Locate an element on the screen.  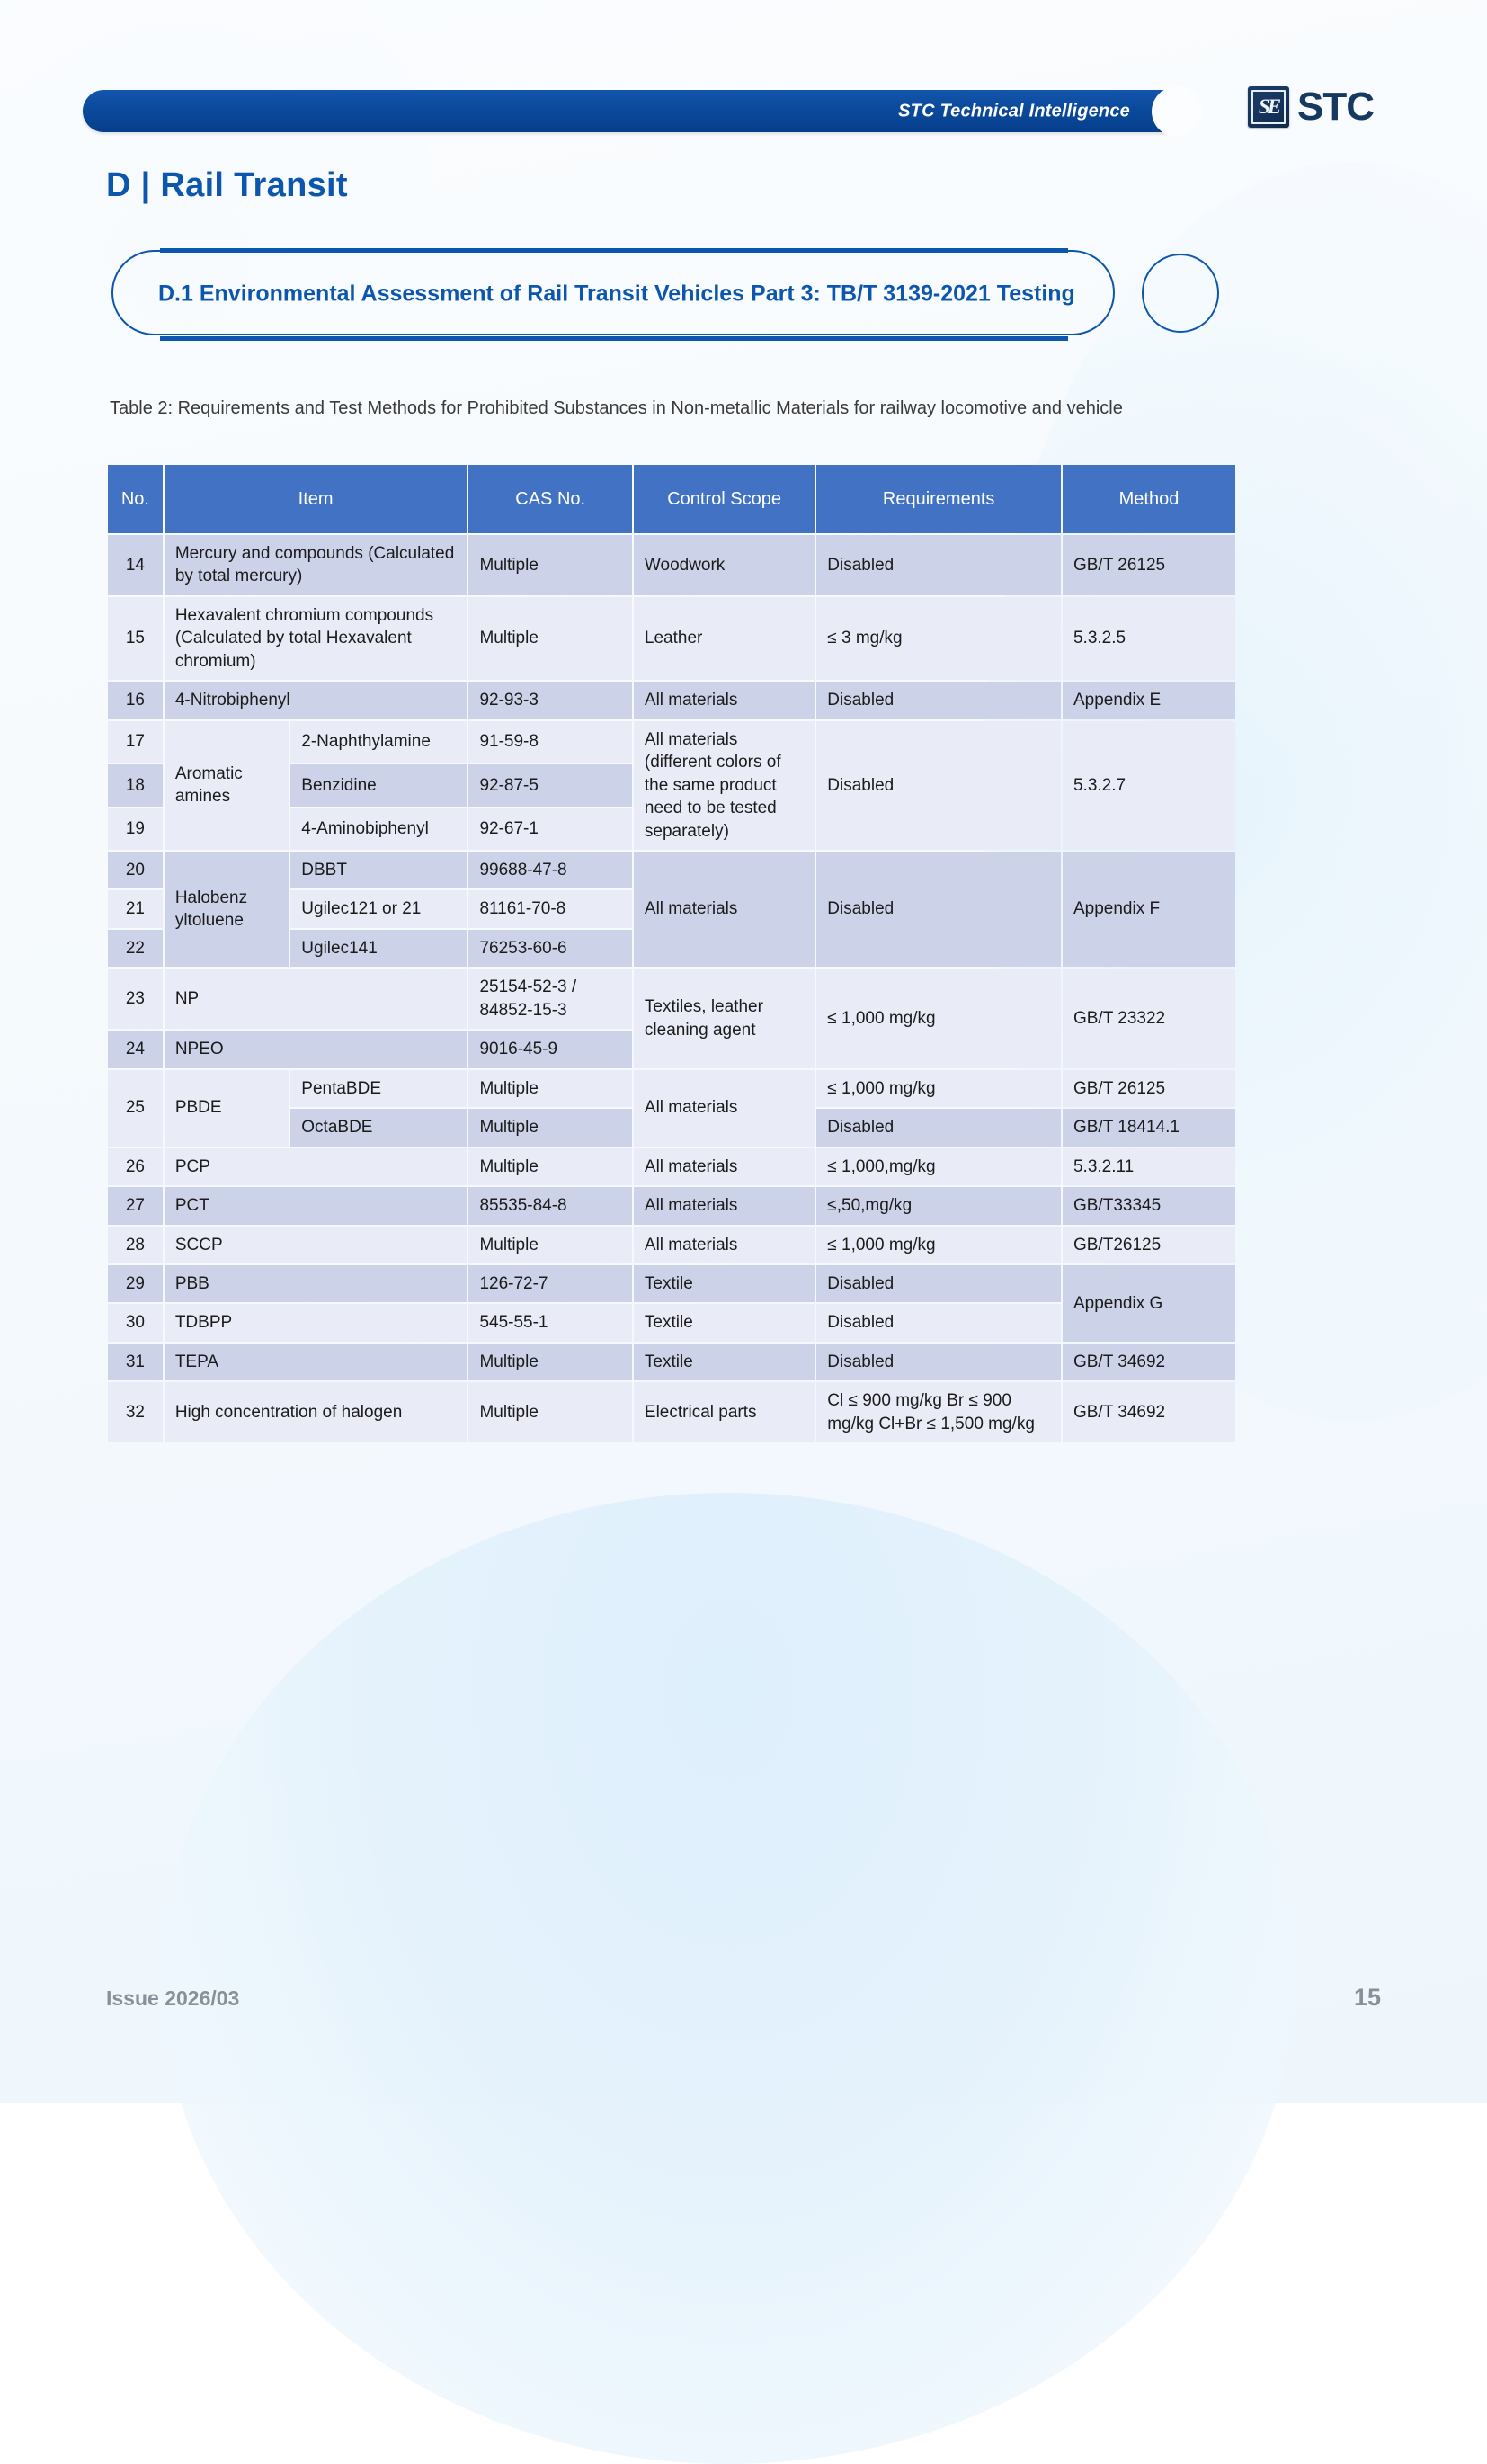
cell-no: 18 is located at coordinates (136, 786).